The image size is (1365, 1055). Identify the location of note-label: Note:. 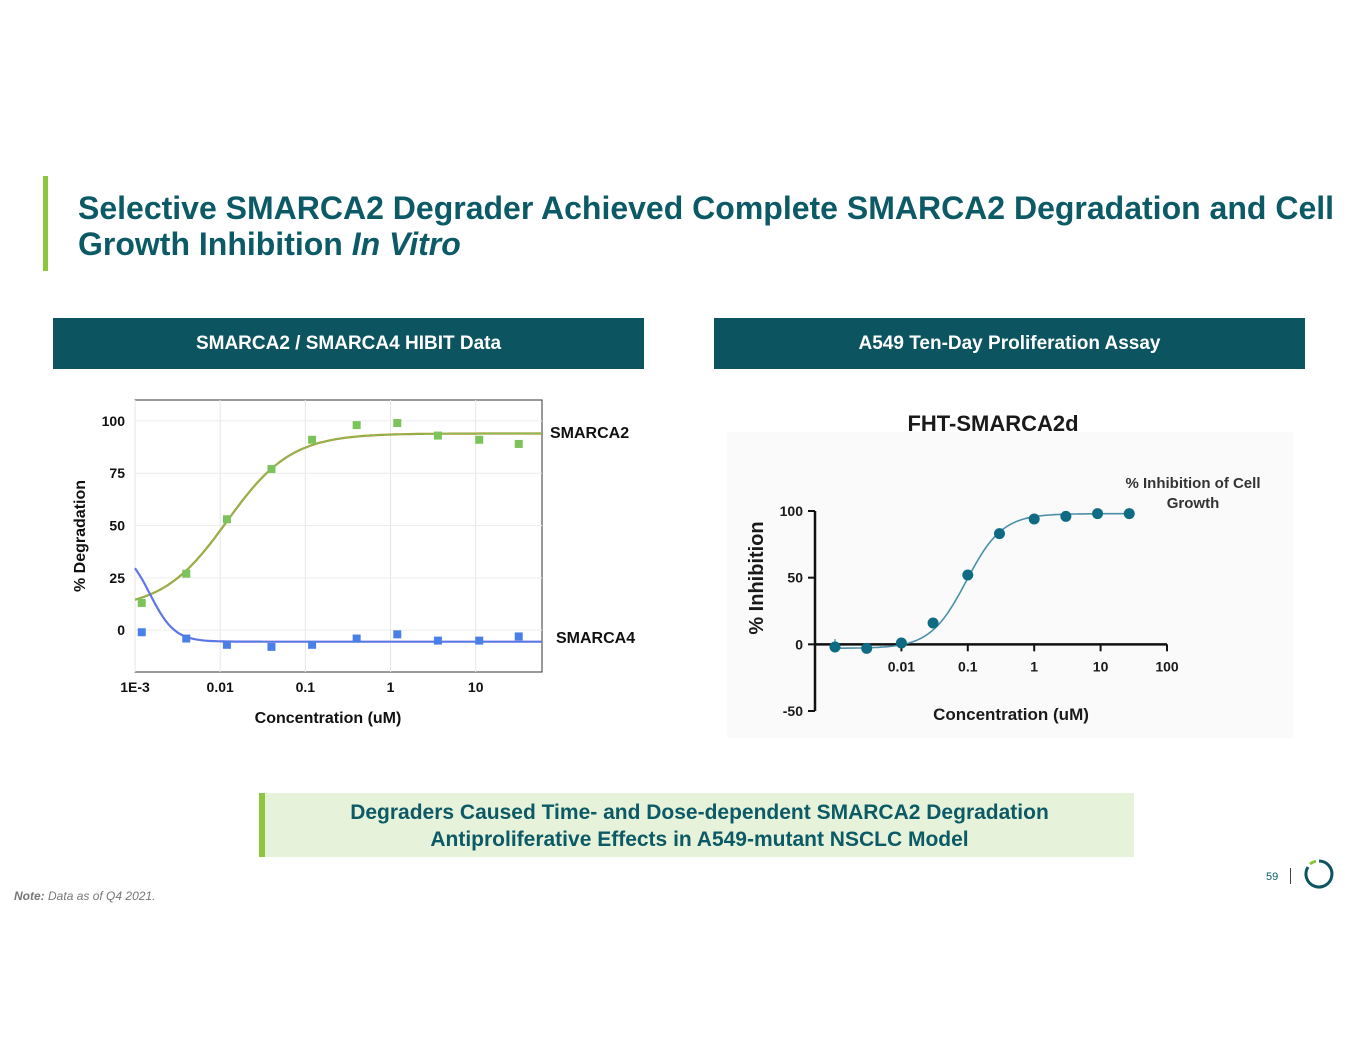
(29, 896).